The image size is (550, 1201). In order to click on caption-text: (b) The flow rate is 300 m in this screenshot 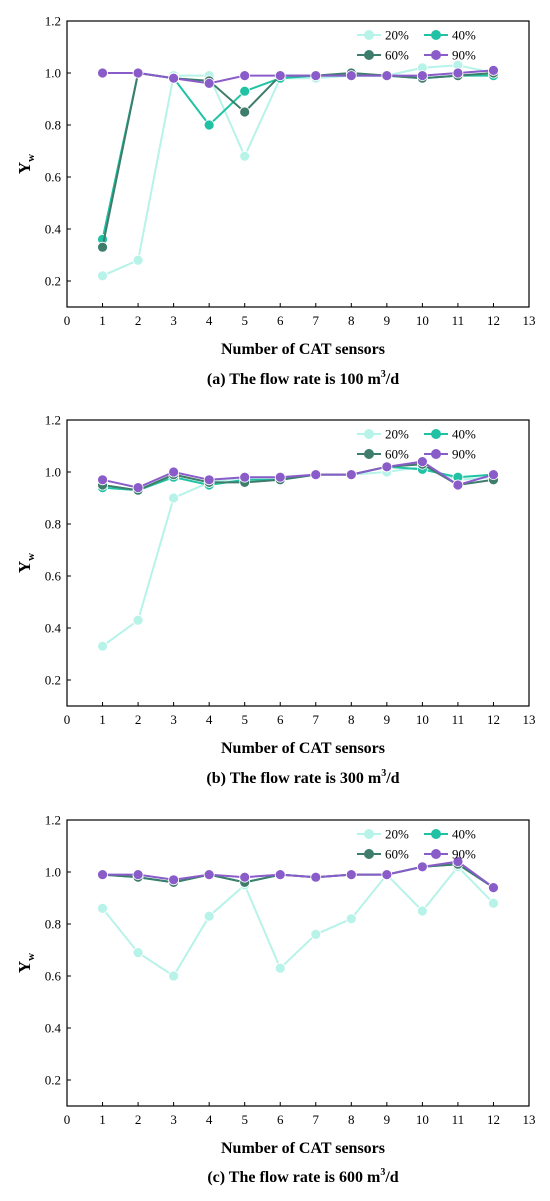, I will do `click(293, 778)`.